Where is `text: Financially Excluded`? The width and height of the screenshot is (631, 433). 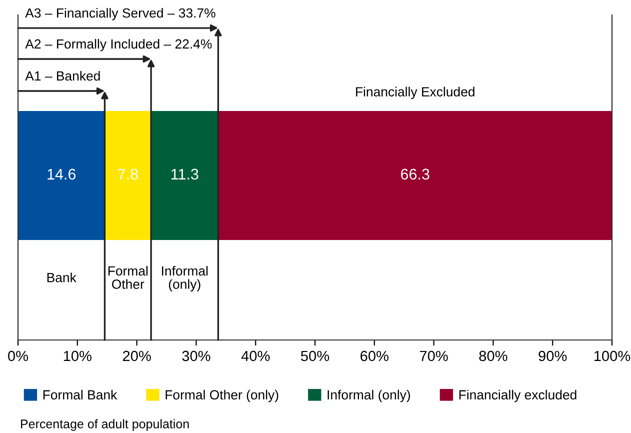
text: Financially Excluded is located at coordinates (415, 93).